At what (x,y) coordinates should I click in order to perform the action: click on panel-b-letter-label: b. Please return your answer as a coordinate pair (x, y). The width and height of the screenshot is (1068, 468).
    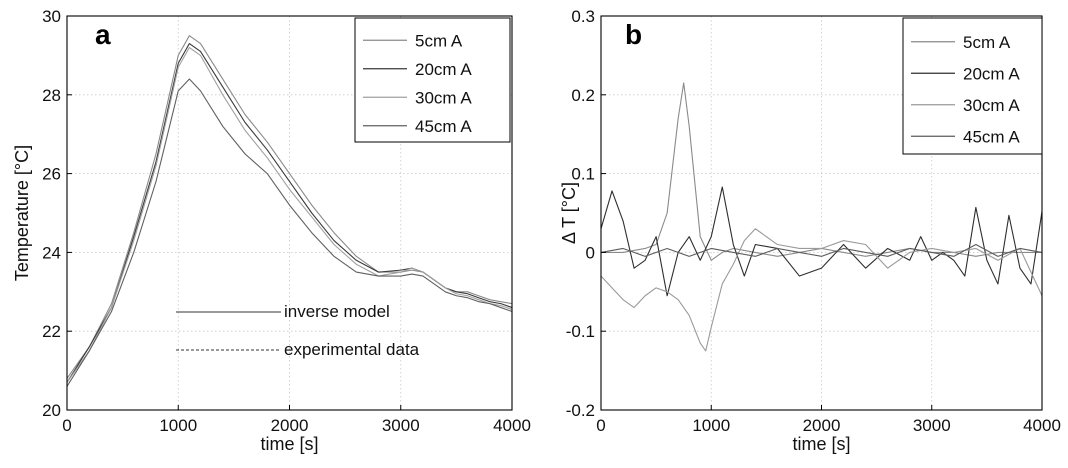
    Looking at the image, I should click on (633, 34).